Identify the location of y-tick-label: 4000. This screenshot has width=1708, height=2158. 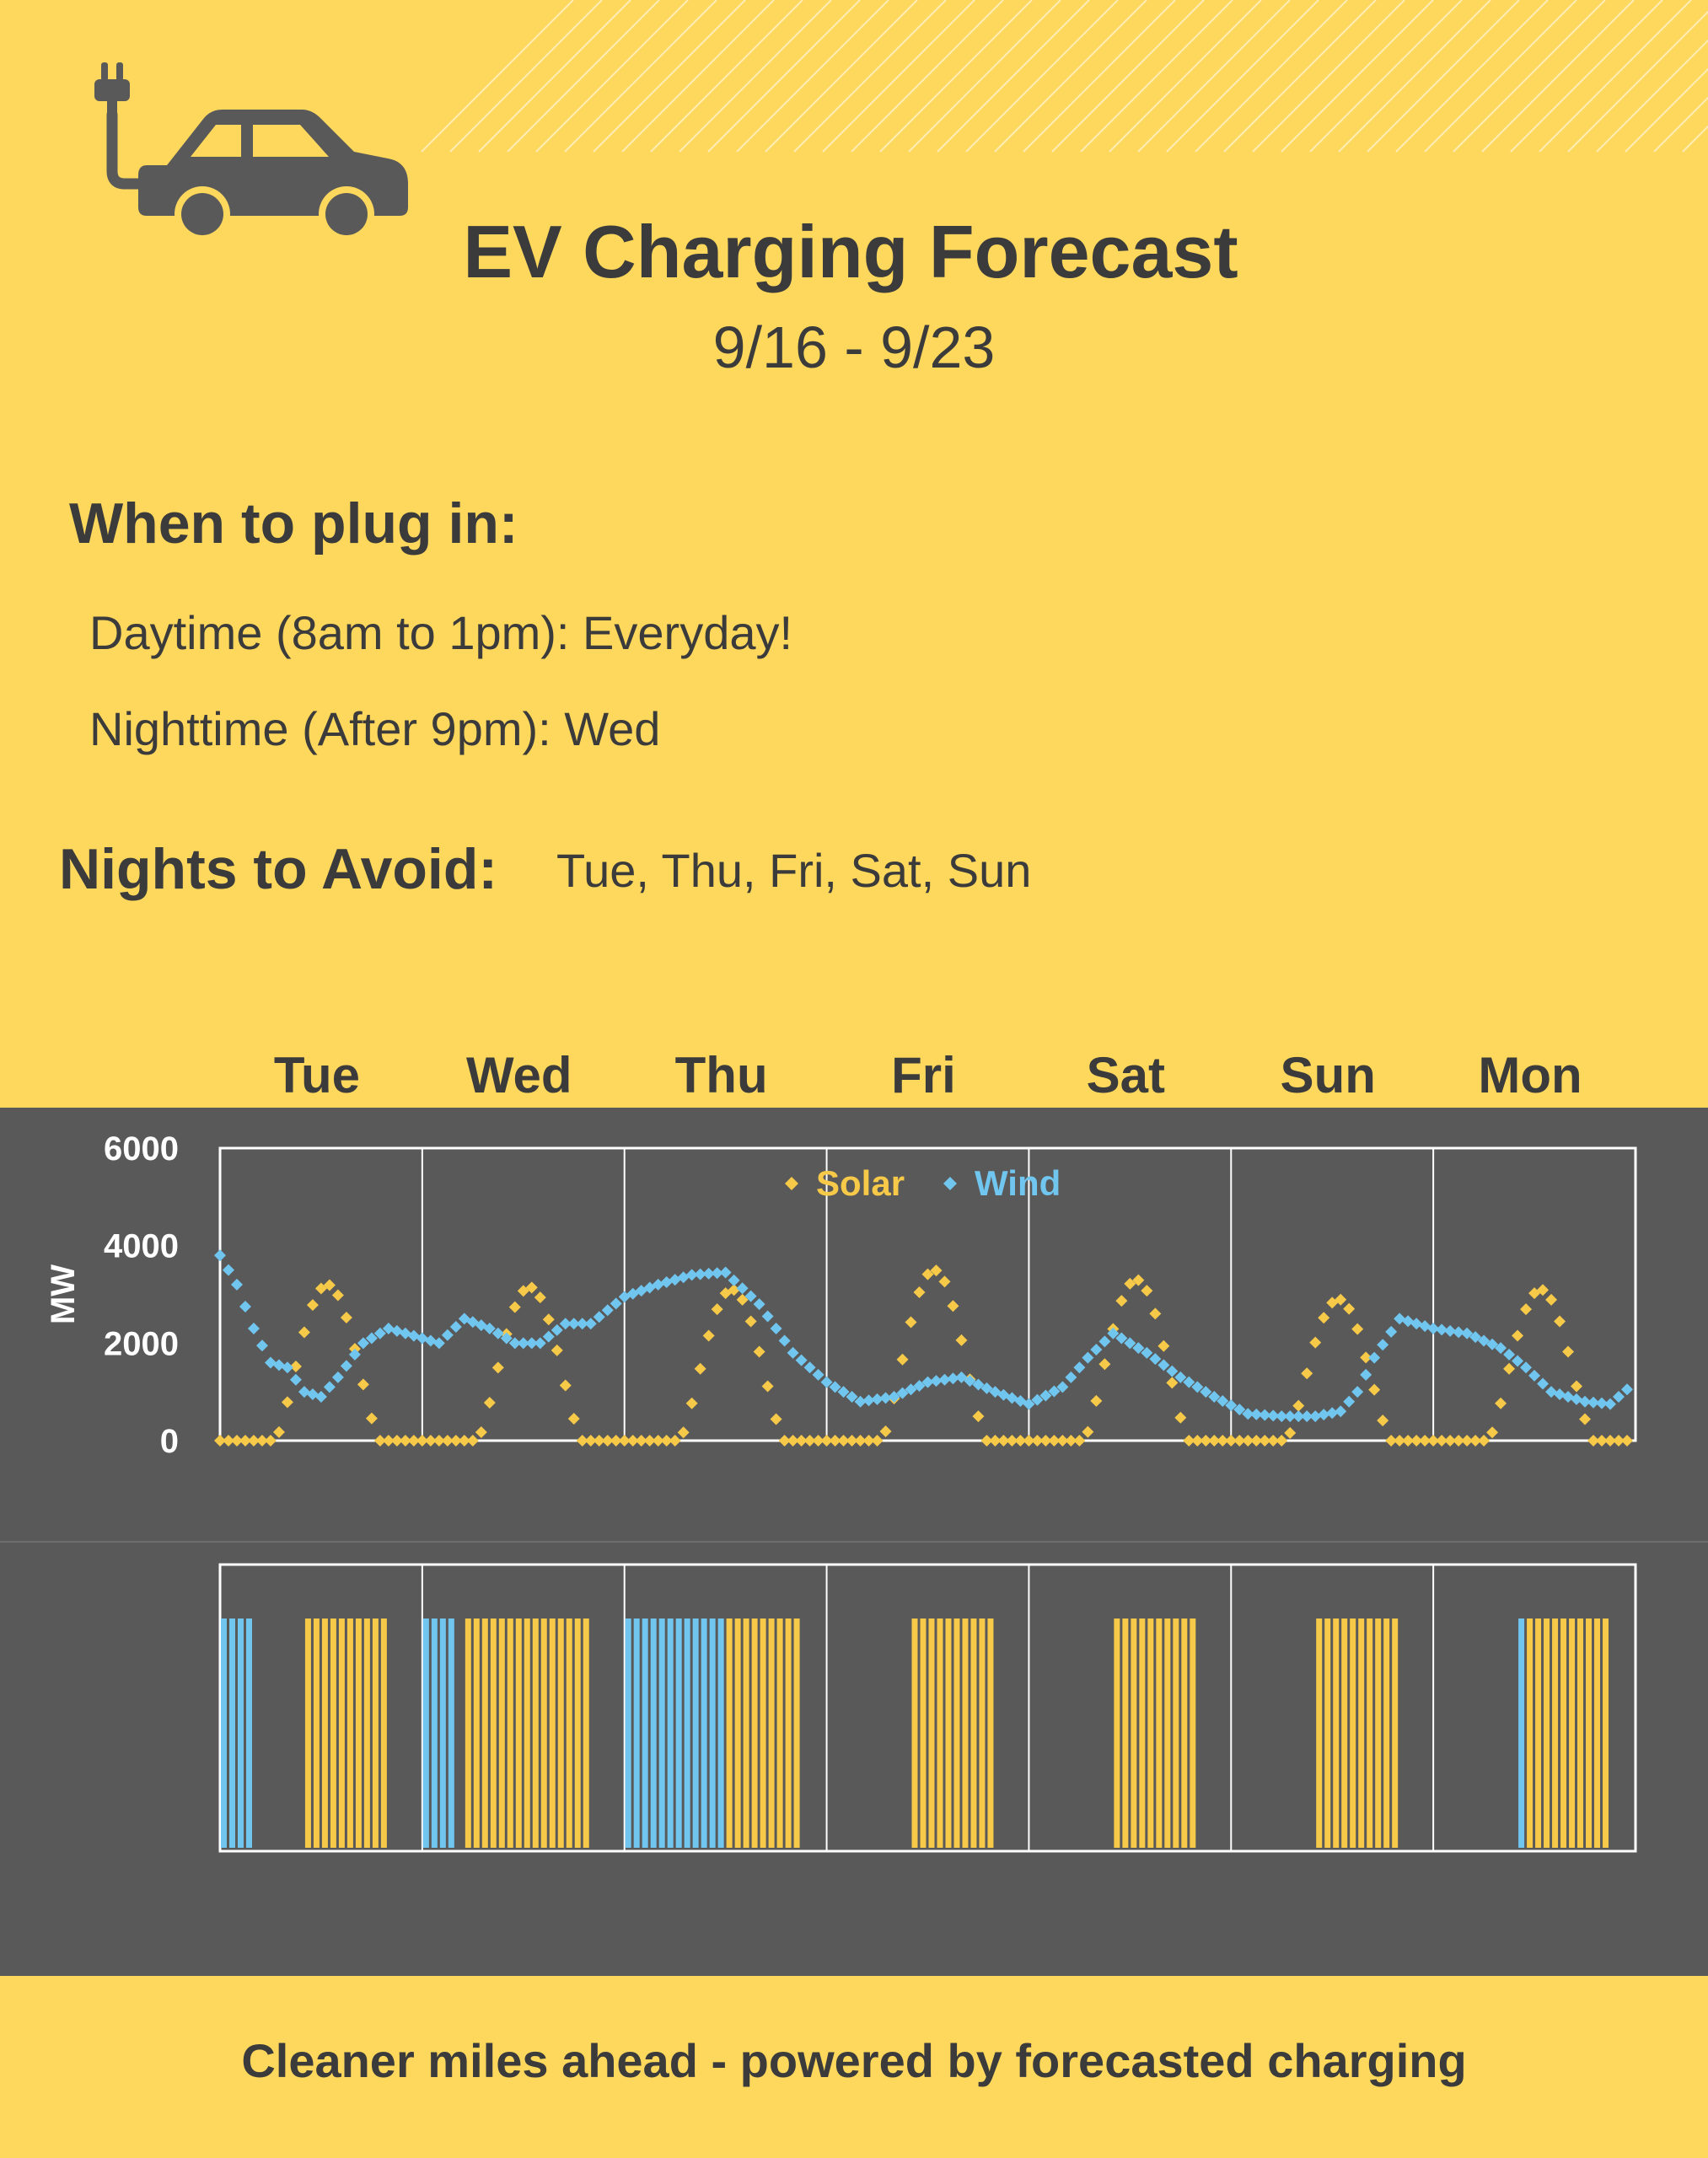
(141, 1246).